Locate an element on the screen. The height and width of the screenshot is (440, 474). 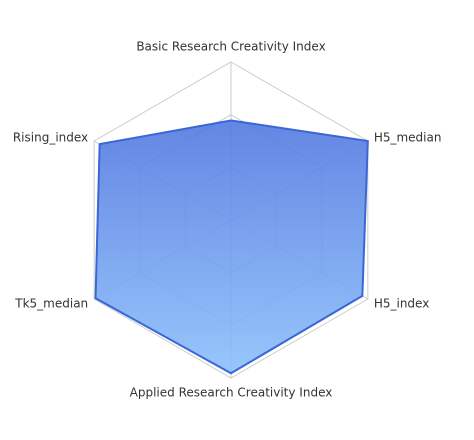
axis-label: Applied Research Creativity Index is located at coordinates (231, 393).